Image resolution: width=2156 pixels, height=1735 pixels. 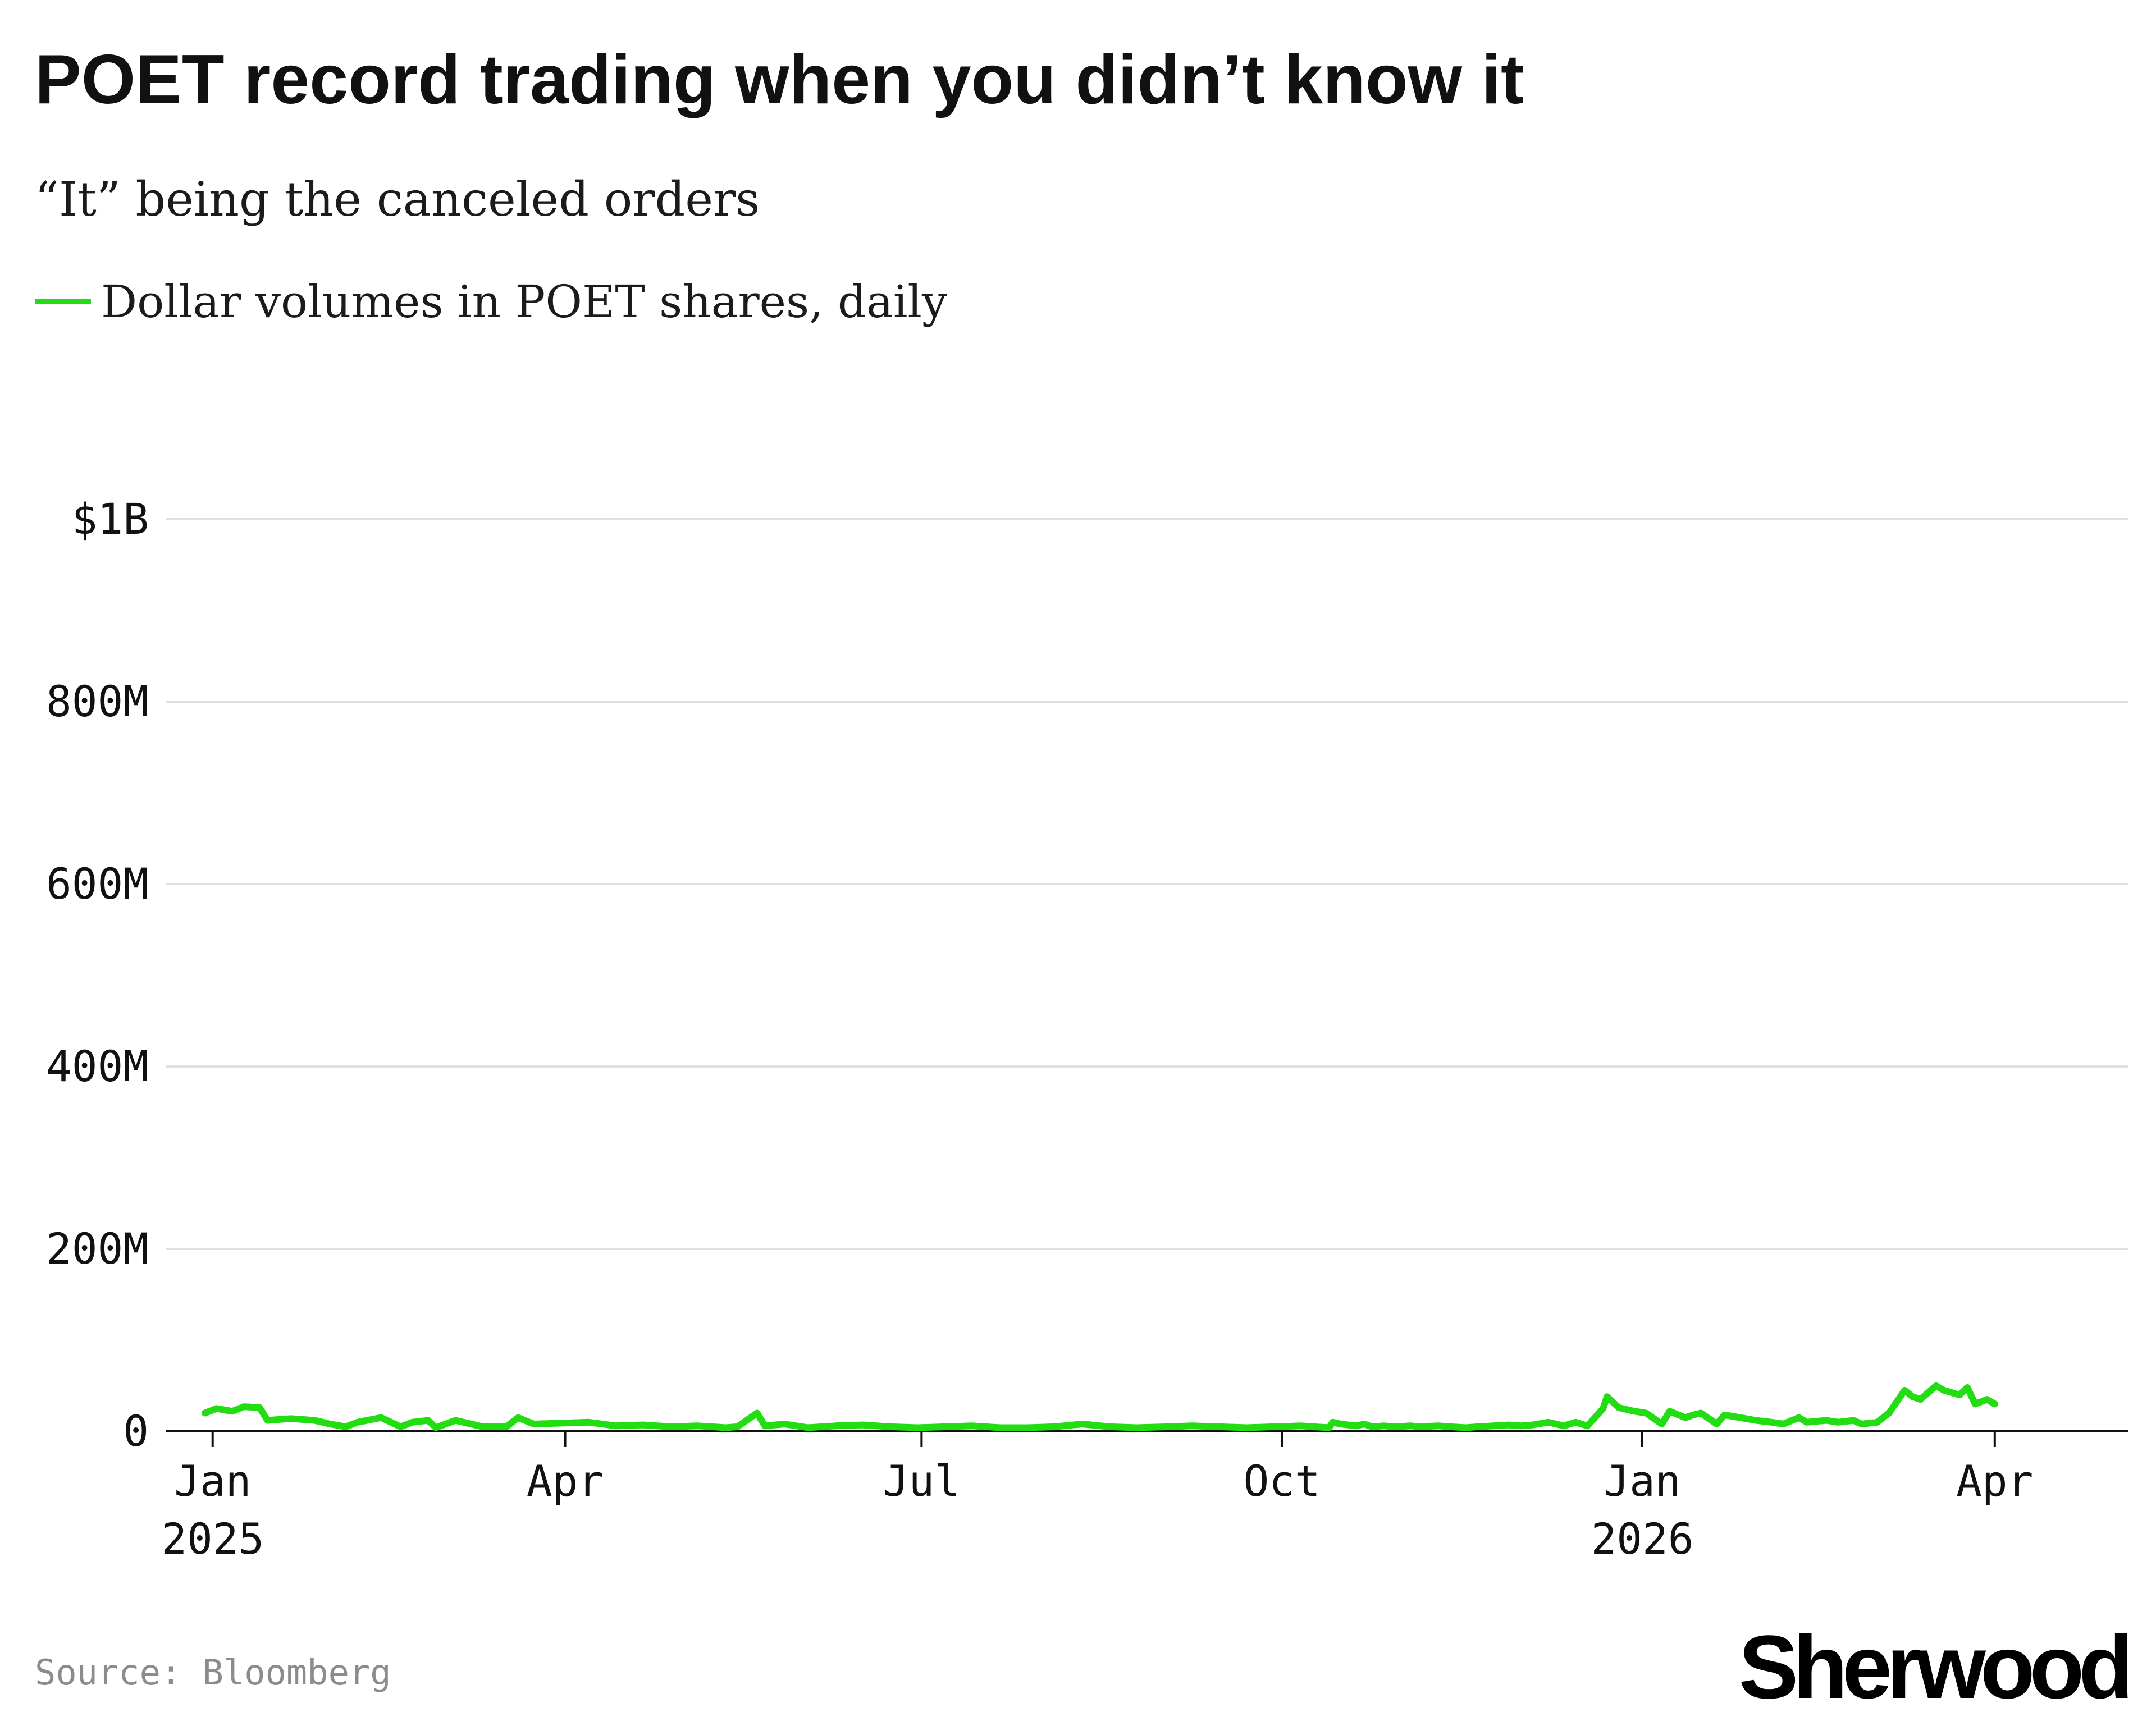 What do you see at coordinates (97, 1249) in the screenshot?
I see `y-tick-label: 200M` at bounding box center [97, 1249].